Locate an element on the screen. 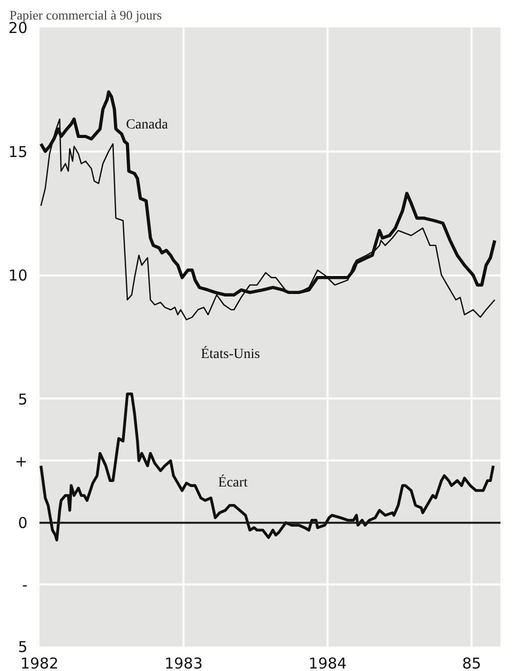 The width and height of the screenshot is (516, 671). series-label: Écart is located at coordinates (233, 482).